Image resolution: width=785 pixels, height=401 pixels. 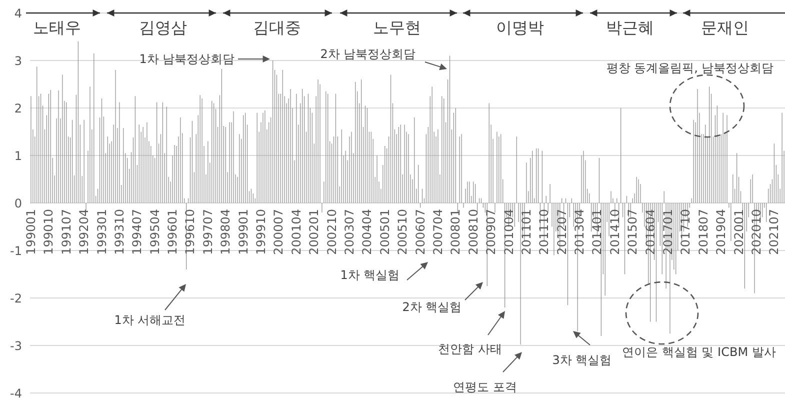 I want to click on annotation: 김영삼, so click(x=163, y=27).